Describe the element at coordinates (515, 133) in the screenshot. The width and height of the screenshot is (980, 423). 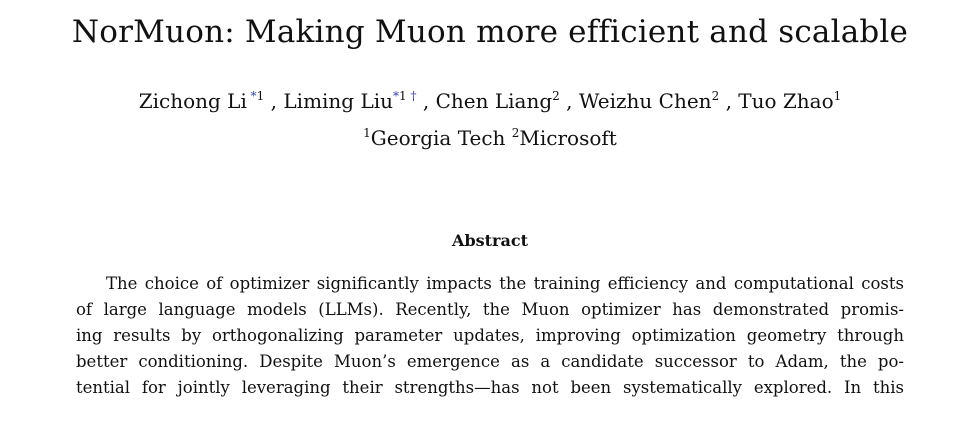
I see `affiliation-index: 2` at that location.